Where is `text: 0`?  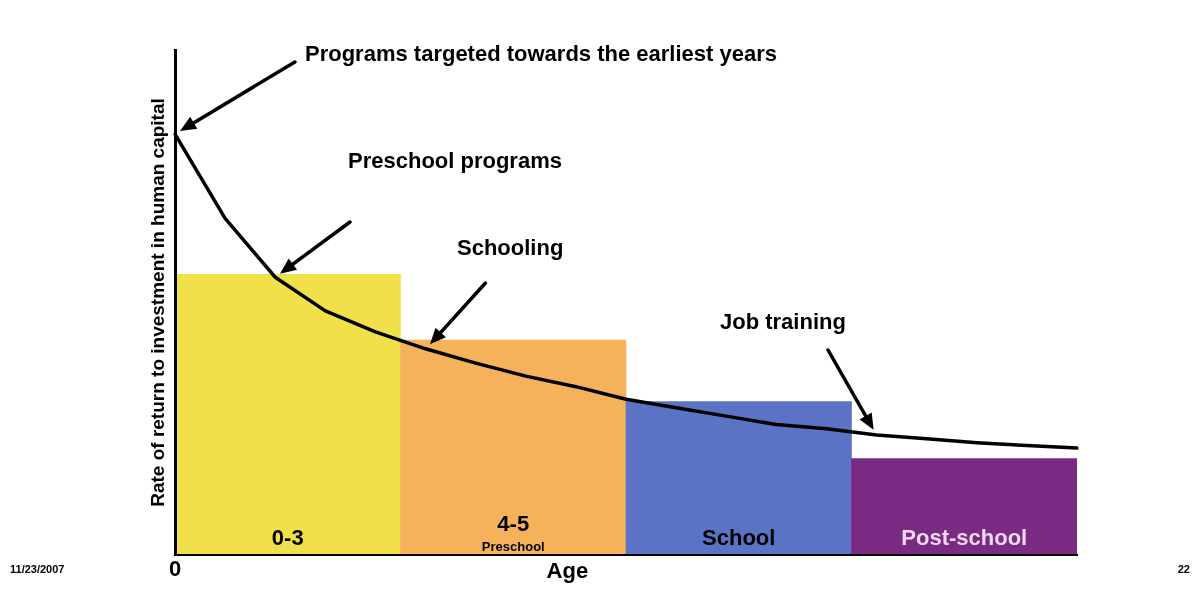
text: 0 is located at coordinates (175, 569).